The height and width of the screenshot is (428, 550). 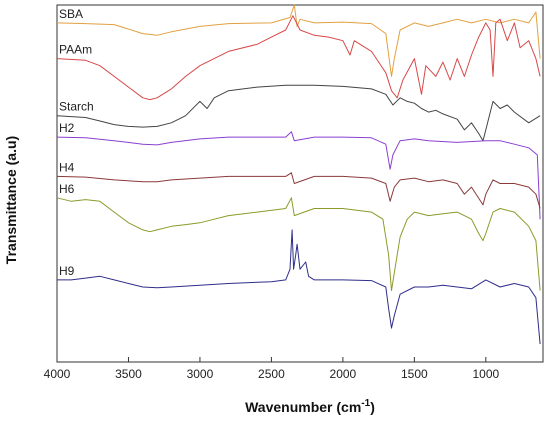 I want to click on x-tick-label: 1000, so click(x=485, y=374).